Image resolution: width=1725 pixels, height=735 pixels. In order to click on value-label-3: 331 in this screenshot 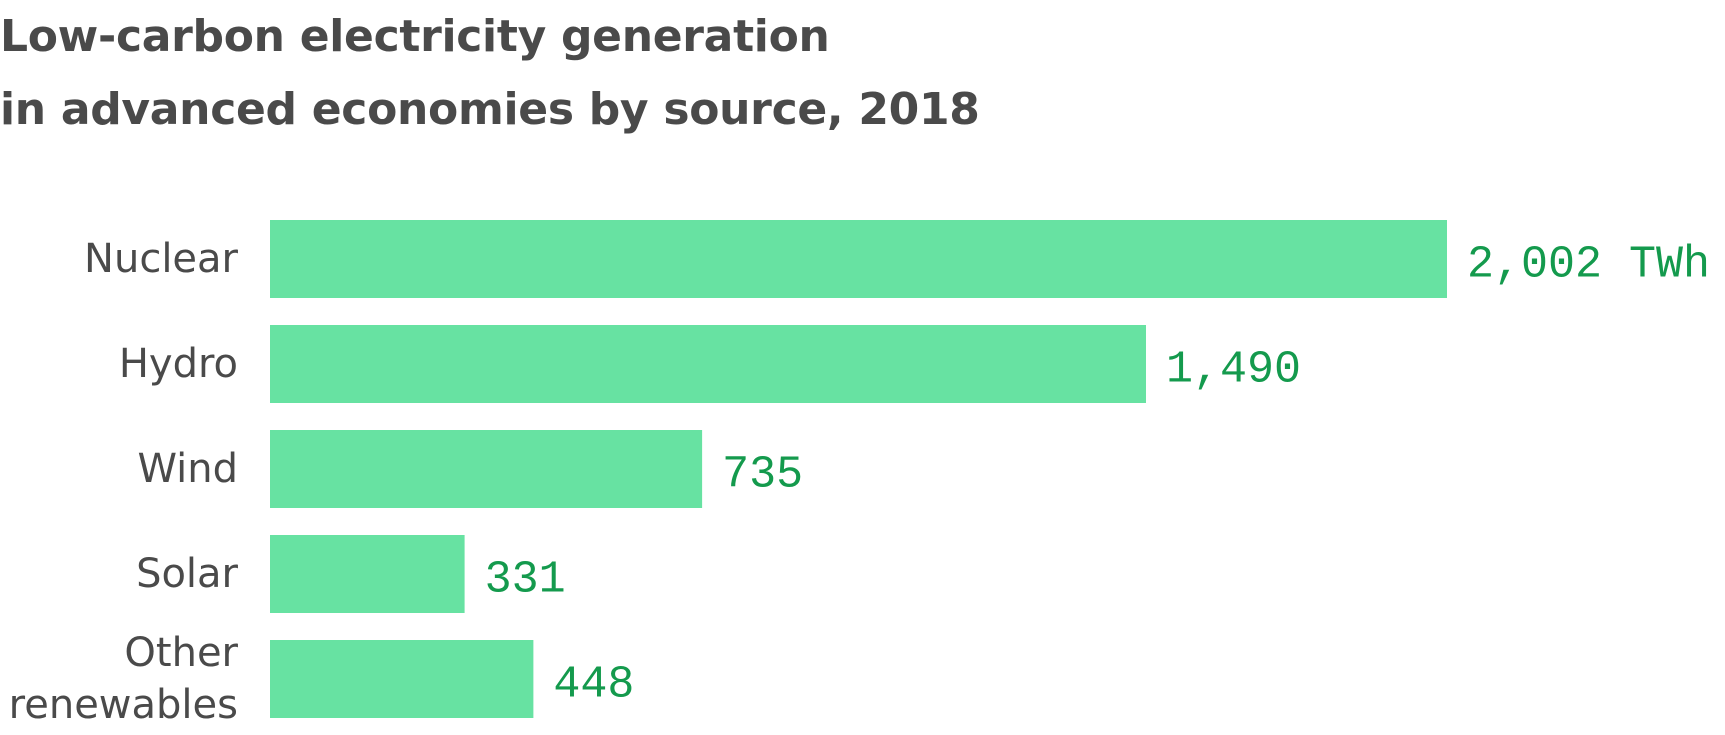, I will do `click(525, 580)`.